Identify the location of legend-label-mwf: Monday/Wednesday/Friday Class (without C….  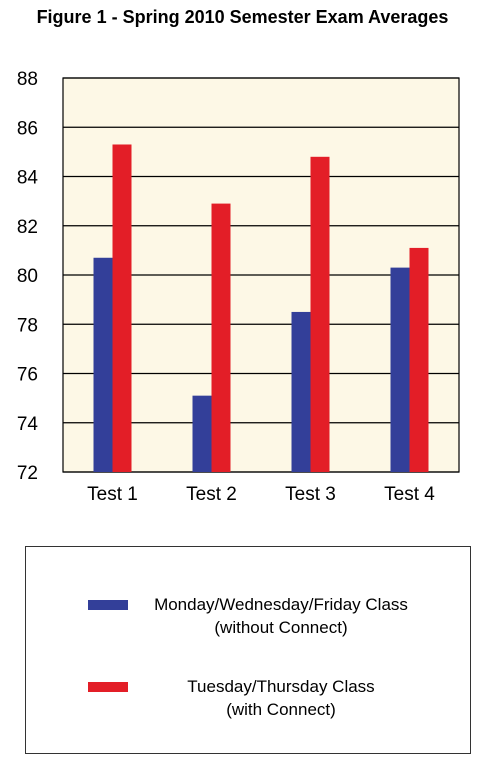
(281, 616).